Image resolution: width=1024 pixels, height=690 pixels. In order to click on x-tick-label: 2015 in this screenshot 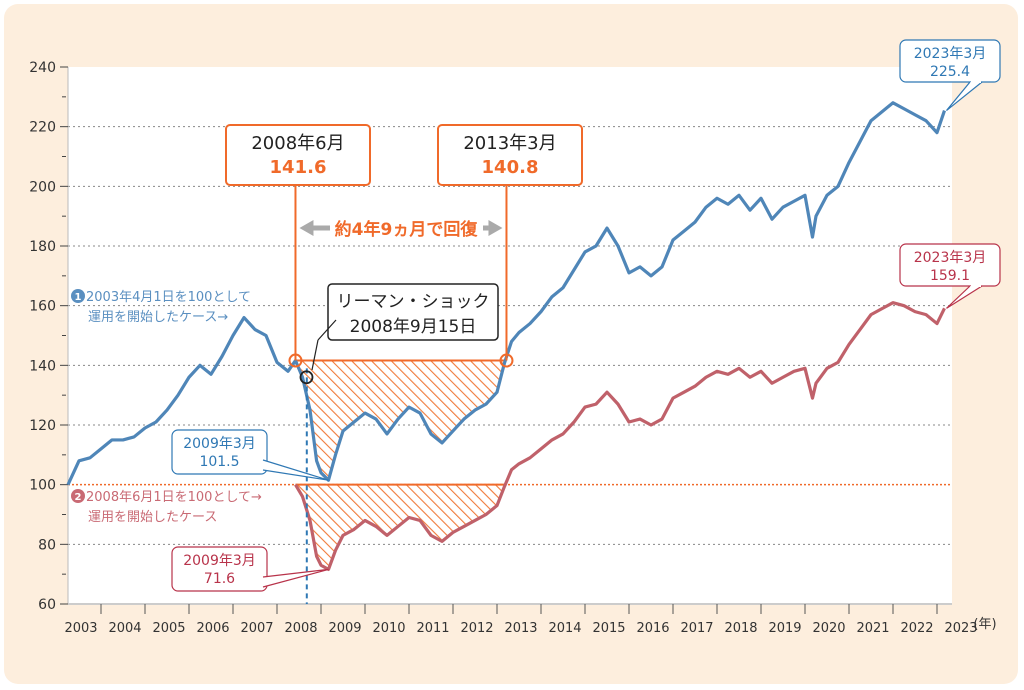, I will do `click(608, 628)`.